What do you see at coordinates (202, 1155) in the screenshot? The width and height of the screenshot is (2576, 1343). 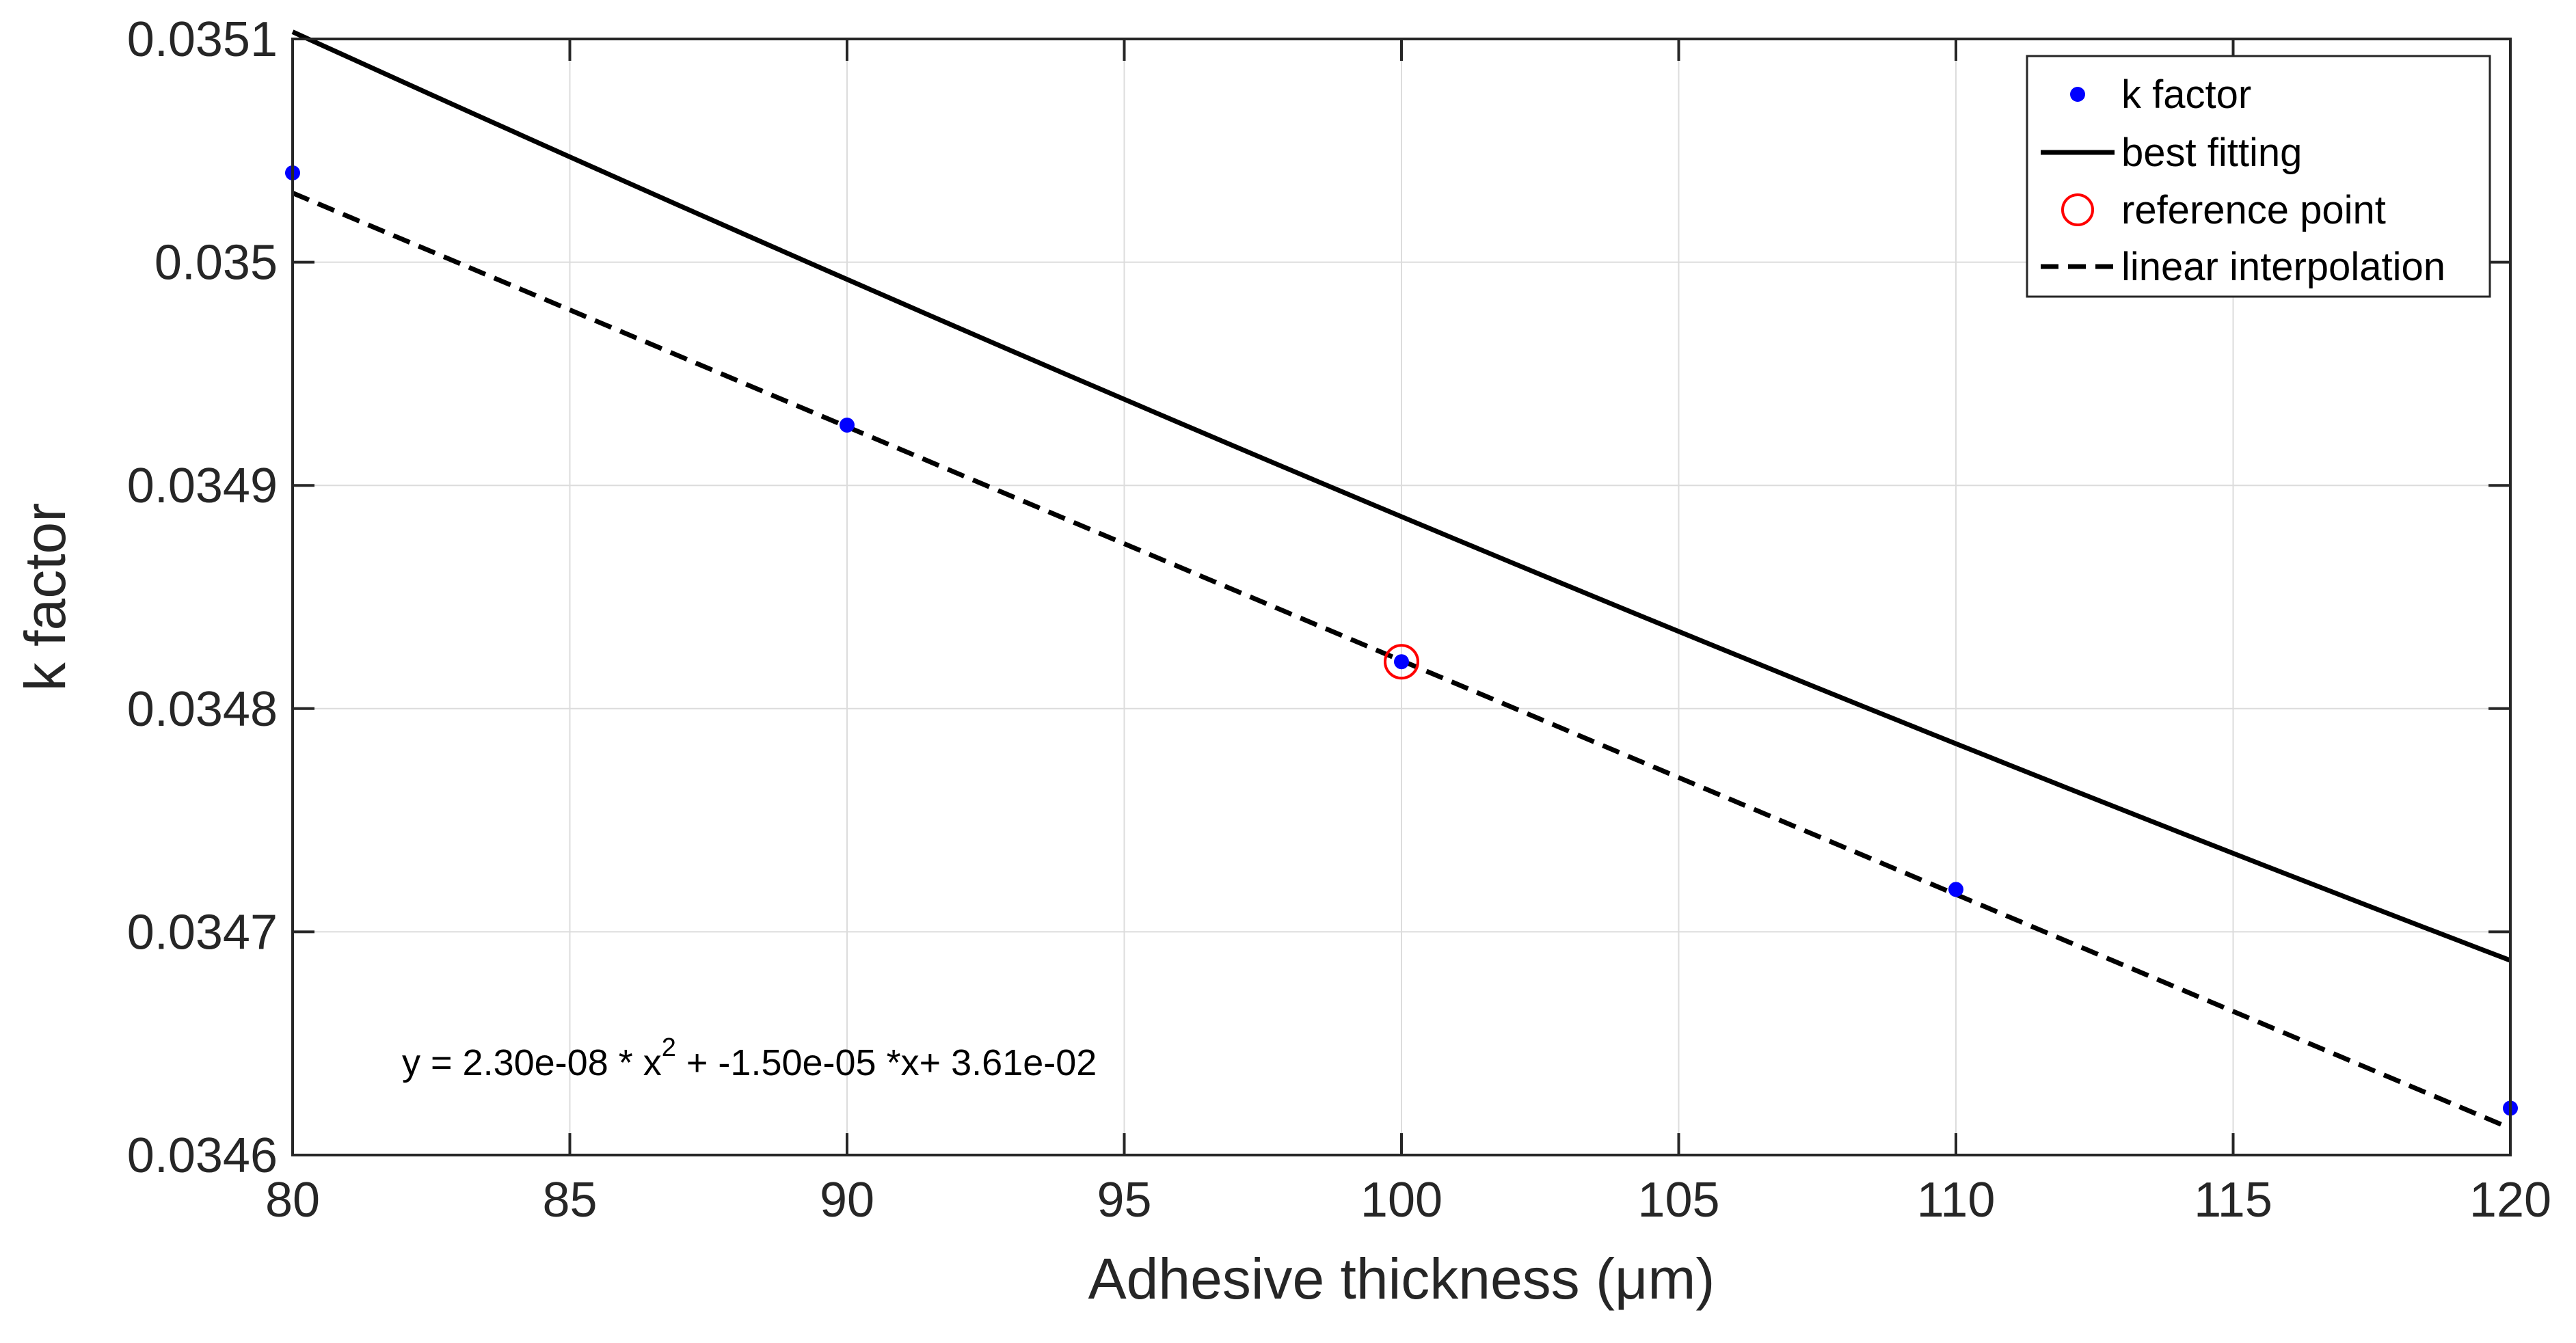 I see `y-tick-label: 0.0346` at bounding box center [202, 1155].